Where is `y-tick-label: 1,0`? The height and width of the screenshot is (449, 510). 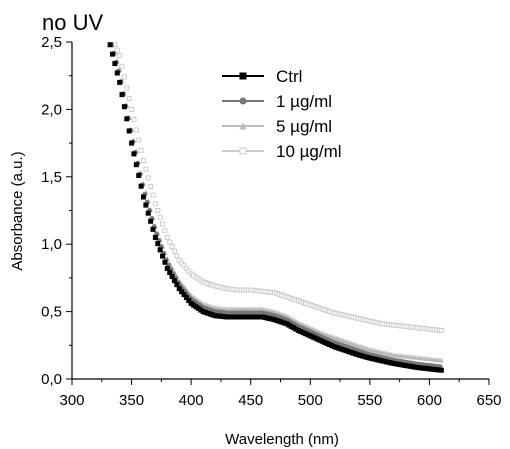
y-tick-label: 1,0 is located at coordinates (51, 244).